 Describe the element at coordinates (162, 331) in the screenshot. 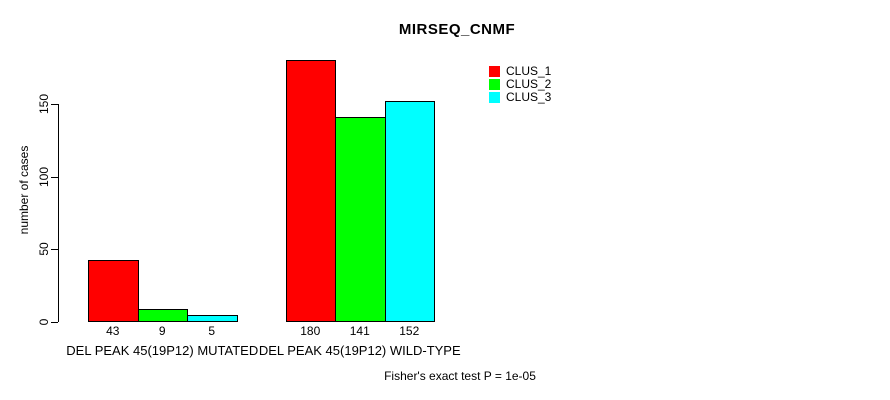

I see `bar-value-label: 9` at that location.